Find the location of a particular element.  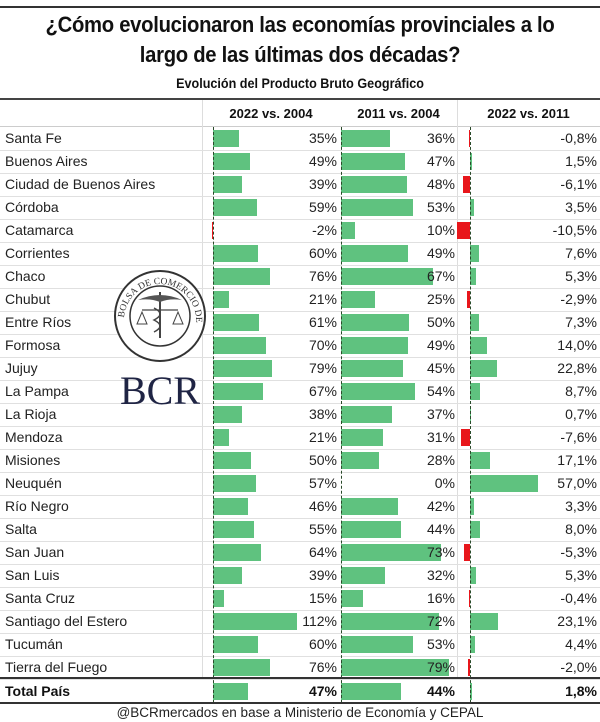

value-label-col1: 47% is located at coordinates (322, 691).